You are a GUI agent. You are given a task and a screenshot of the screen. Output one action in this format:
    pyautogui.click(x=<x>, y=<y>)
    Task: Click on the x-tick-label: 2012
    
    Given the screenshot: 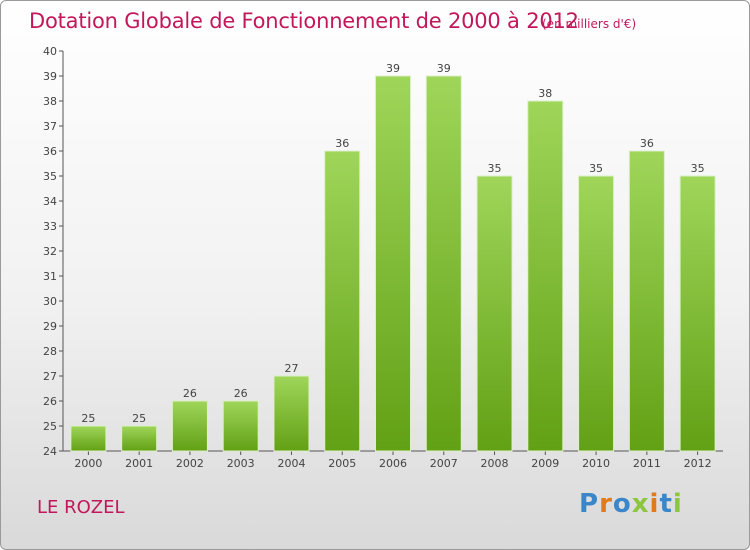 What is the action you would take?
    pyautogui.click(x=698, y=463)
    